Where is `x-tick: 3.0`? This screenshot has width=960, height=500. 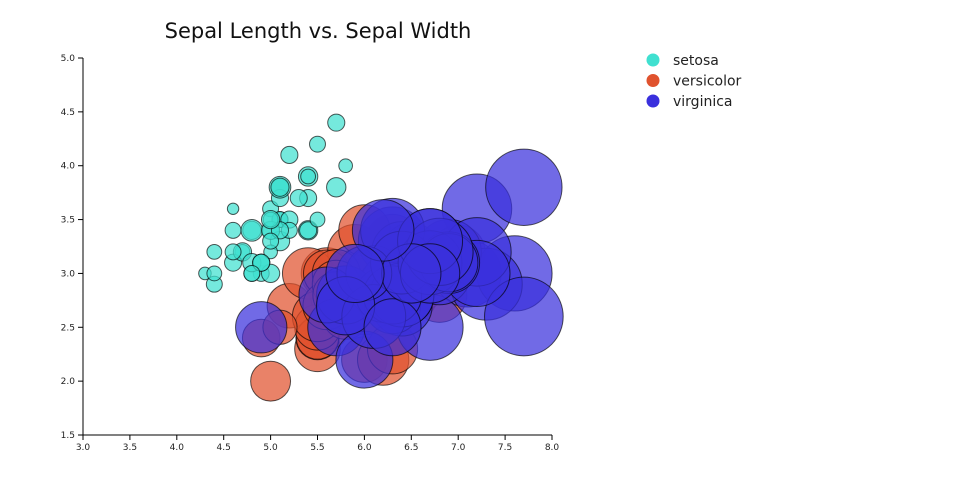 x-tick: 3.0 is located at coordinates (83, 444).